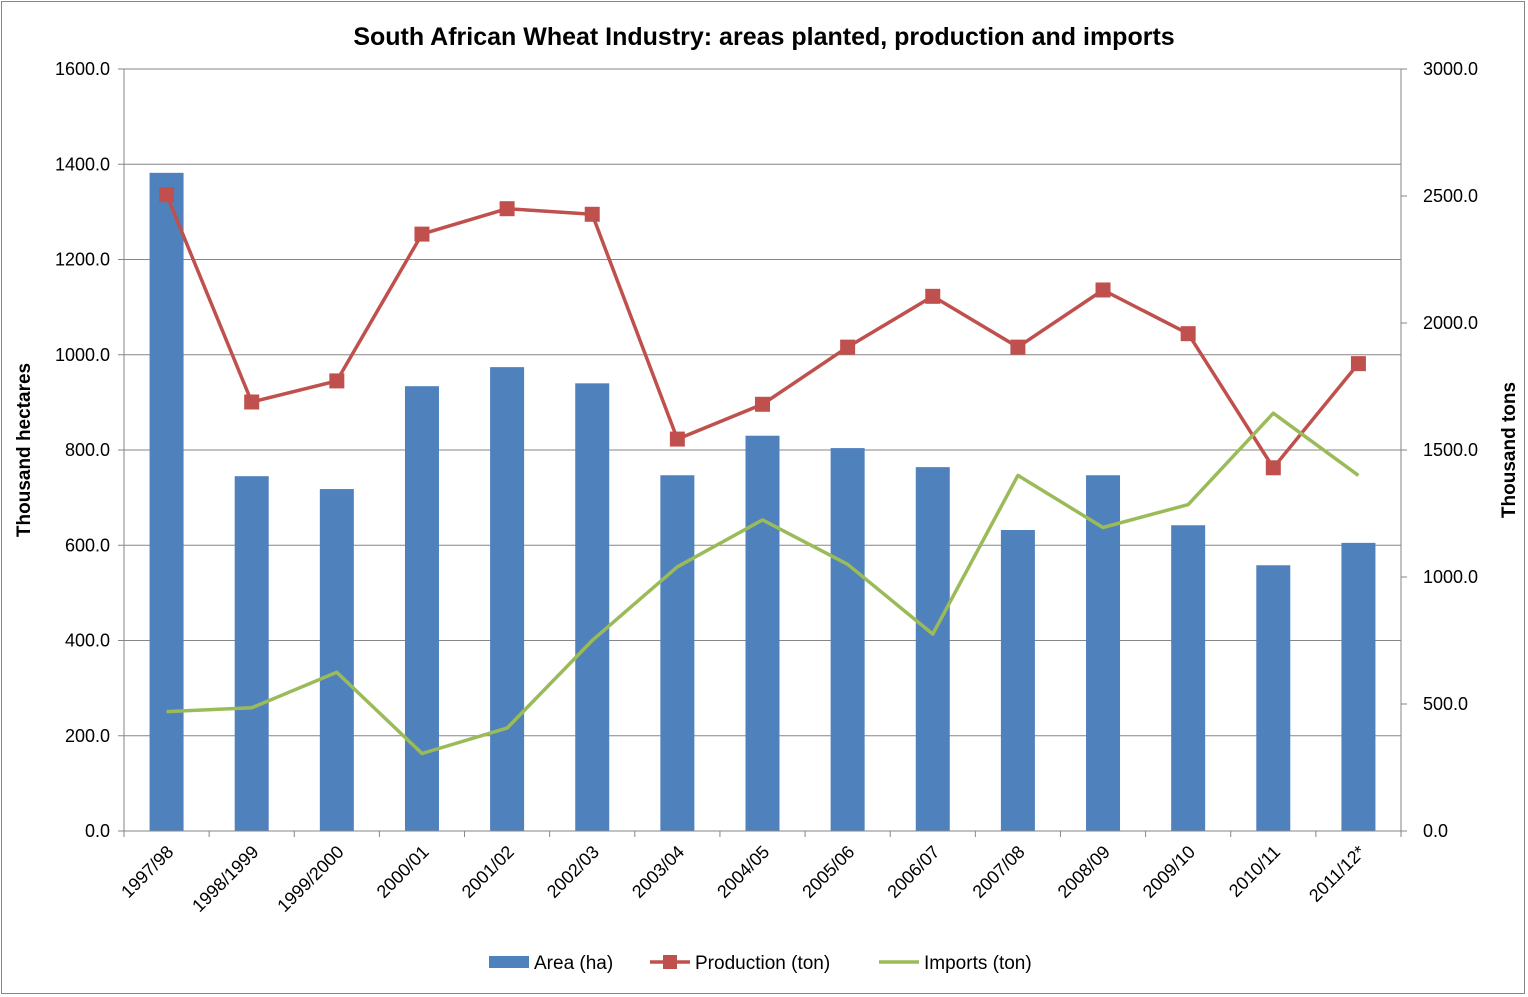  I want to click on x-tick-label: 2001/02, so click(488, 872).